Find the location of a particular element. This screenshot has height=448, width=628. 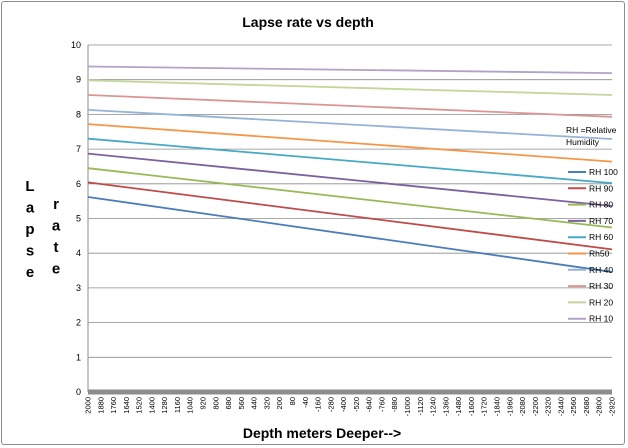

x-tick-label: -1480 is located at coordinates (458, 406).